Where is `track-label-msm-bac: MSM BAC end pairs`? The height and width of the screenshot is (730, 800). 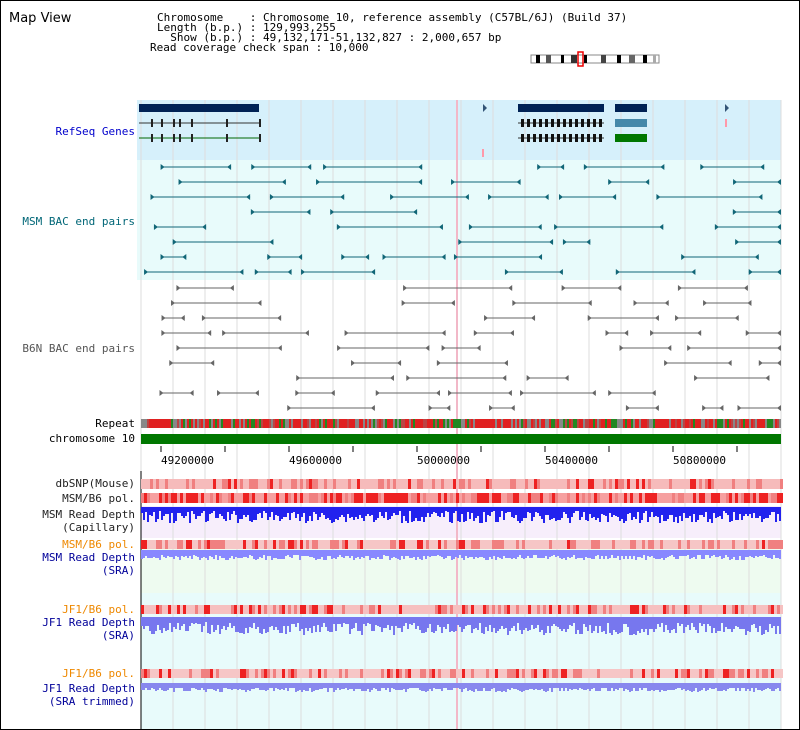
track-label-msm-bac: MSM BAC end pairs is located at coordinates (78, 221).